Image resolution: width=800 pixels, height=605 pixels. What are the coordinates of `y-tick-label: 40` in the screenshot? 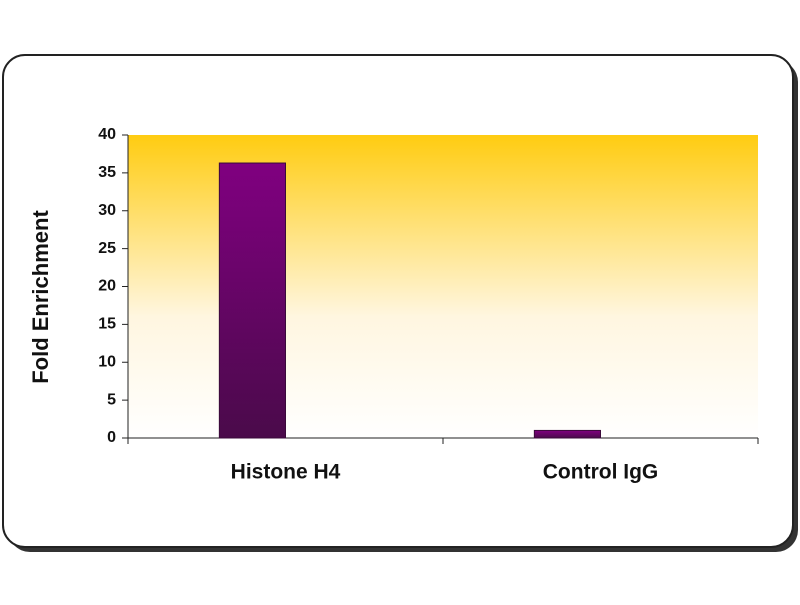 It's located at (107, 134).